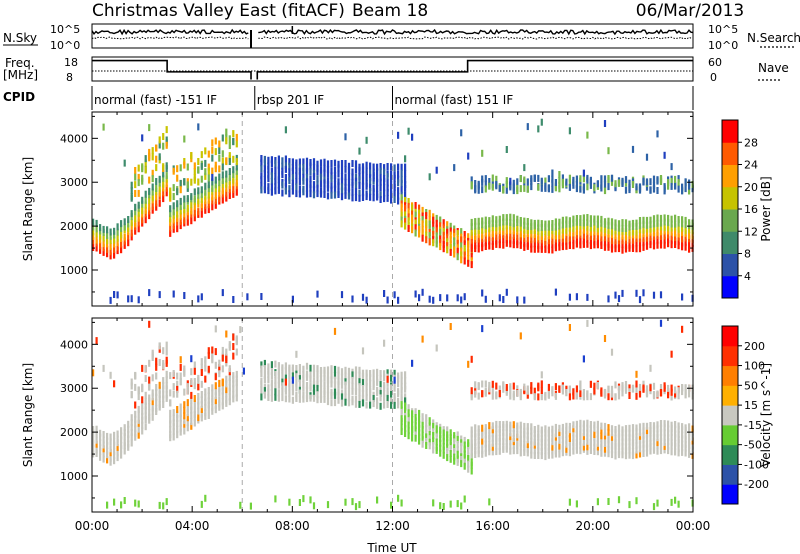 The width and height of the screenshot is (800, 554). What do you see at coordinates (155, 100) in the screenshot?
I see `cpid-segment-label: normal (fast) -151 IF` at bounding box center [155, 100].